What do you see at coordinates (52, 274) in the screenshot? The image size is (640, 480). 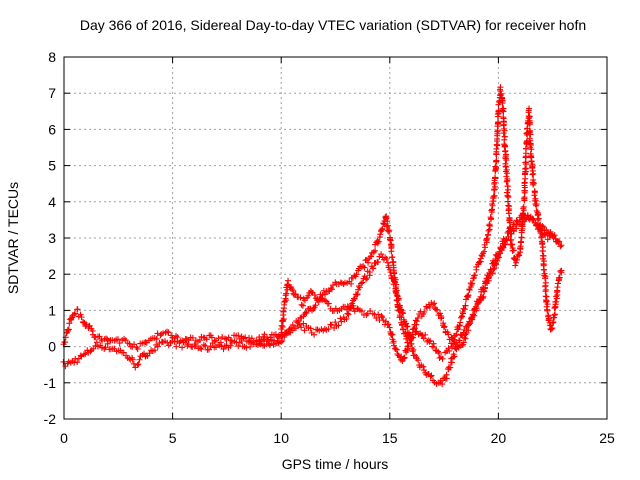 I see `y-tick-label: 2` at bounding box center [52, 274].